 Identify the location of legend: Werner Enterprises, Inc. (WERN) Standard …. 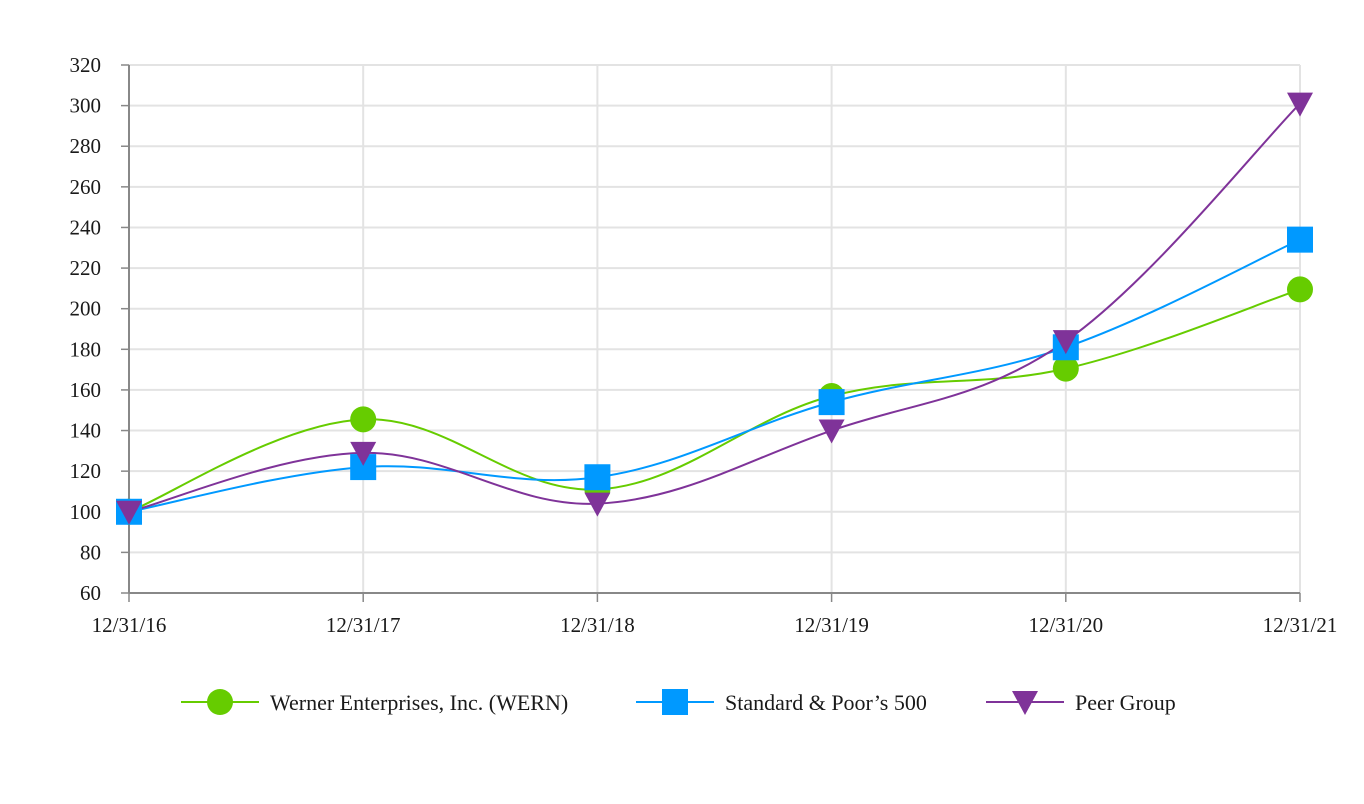
(678, 702).